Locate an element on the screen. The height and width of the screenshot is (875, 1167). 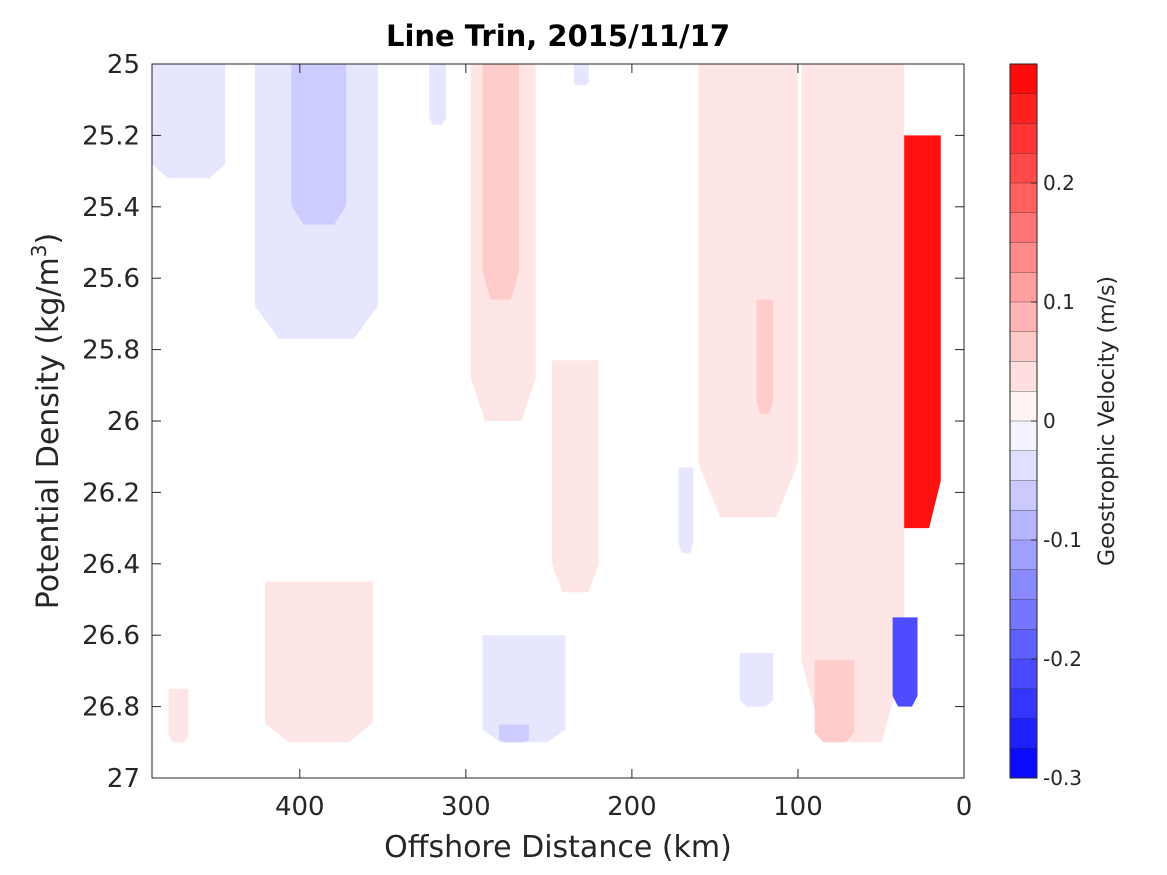
y-tick-label: 26.6 is located at coordinates (111, 636).